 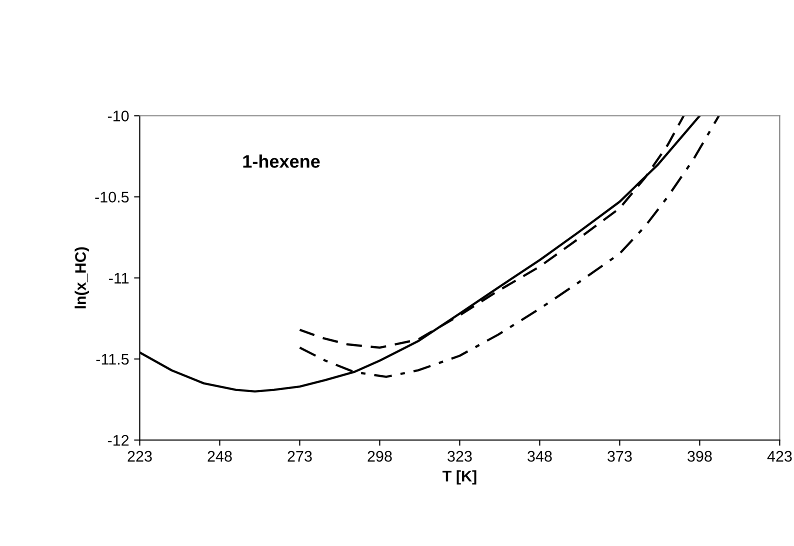 I want to click on y-axis-title: ln(x_HC), so click(x=81, y=277).